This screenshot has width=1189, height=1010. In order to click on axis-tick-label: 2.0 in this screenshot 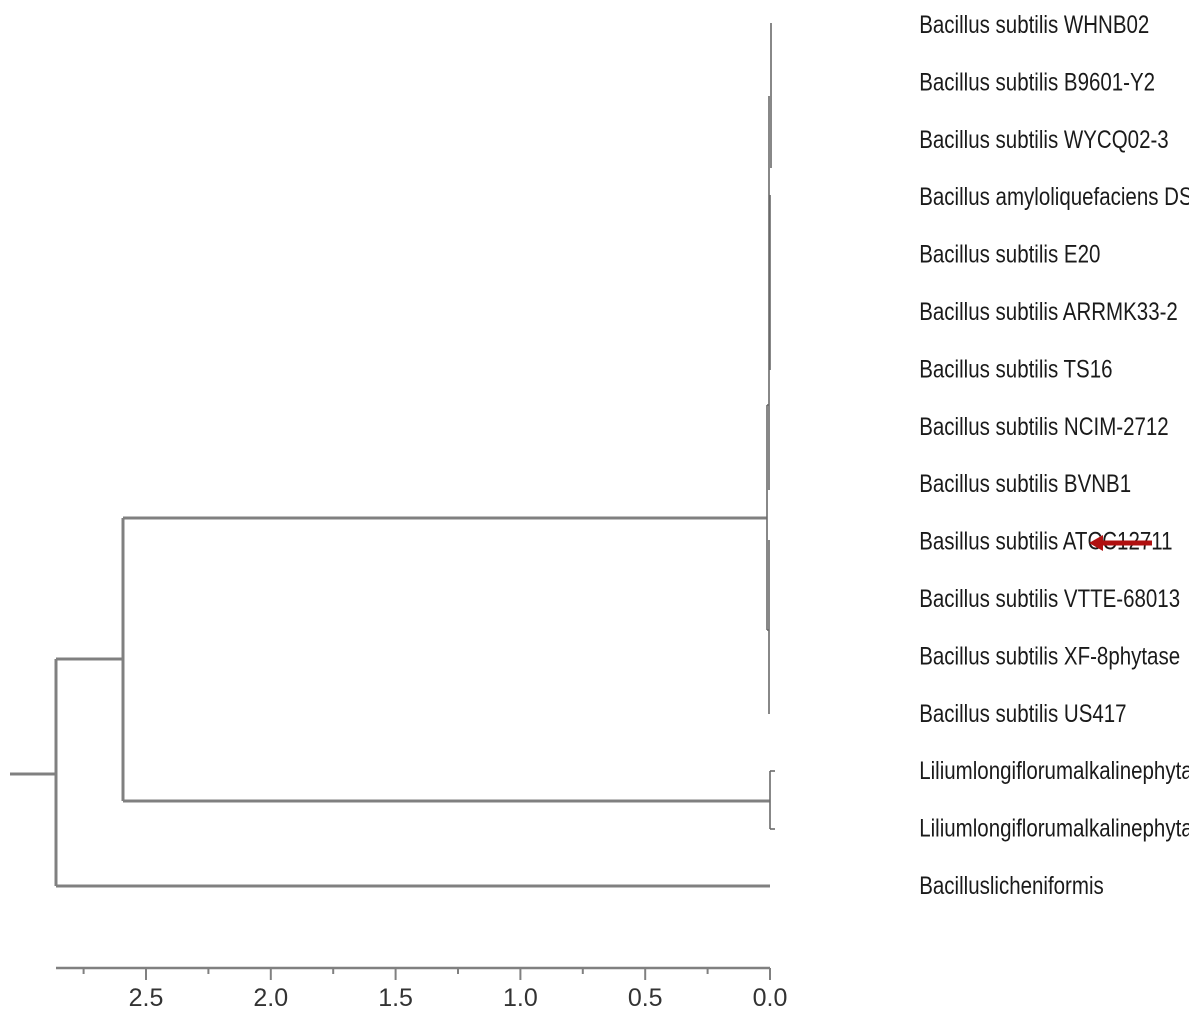, I will do `click(270, 997)`.